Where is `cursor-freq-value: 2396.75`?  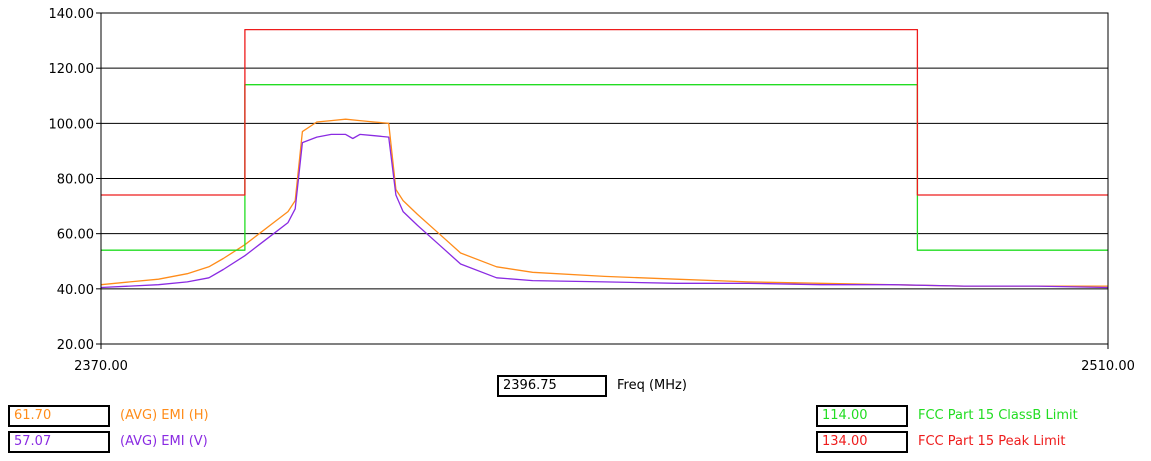 cursor-freq-value: 2396.75 is located at coordinates (552, 386).